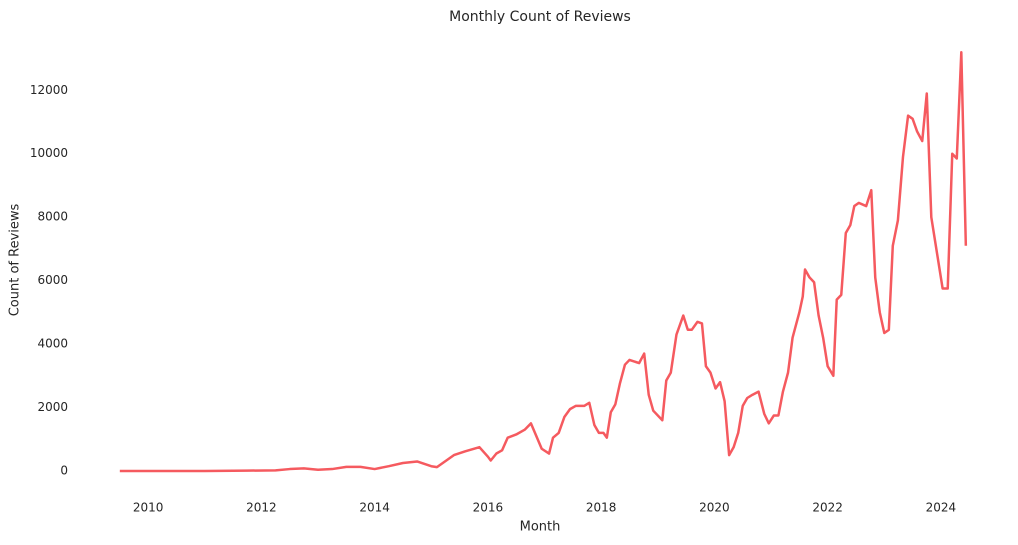  What do you see at coordinates (49, 90) in the screenshot?
I see `y-tick-label: 12000` at bounding box center [49, 90].